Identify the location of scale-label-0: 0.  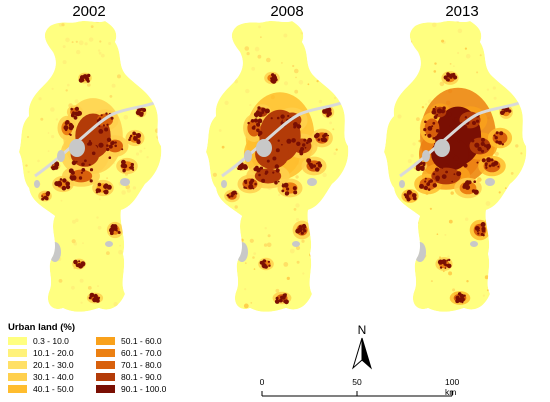
(262, 382).